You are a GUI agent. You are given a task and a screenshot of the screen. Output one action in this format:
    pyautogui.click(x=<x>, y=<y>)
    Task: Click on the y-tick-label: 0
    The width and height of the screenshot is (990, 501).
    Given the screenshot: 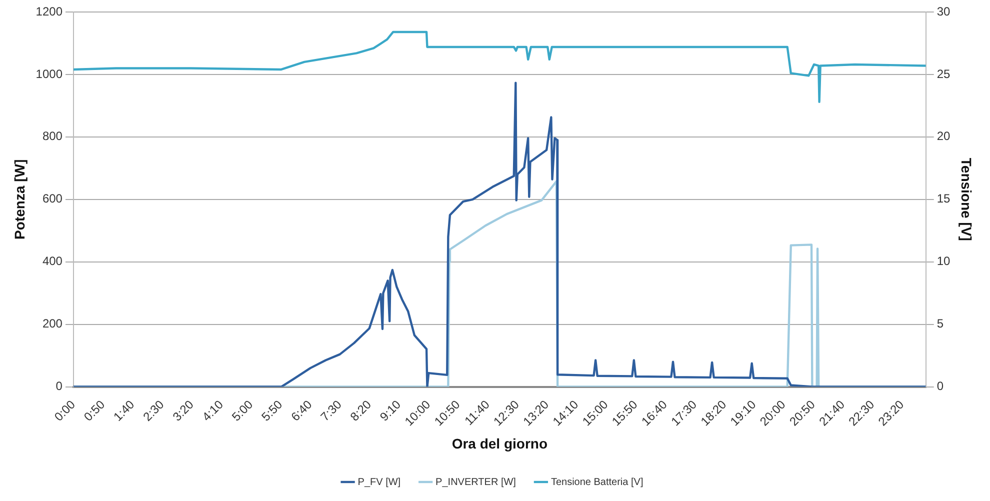 What is the action you would take?
    pyautogui.click(x=59, y=386)
    